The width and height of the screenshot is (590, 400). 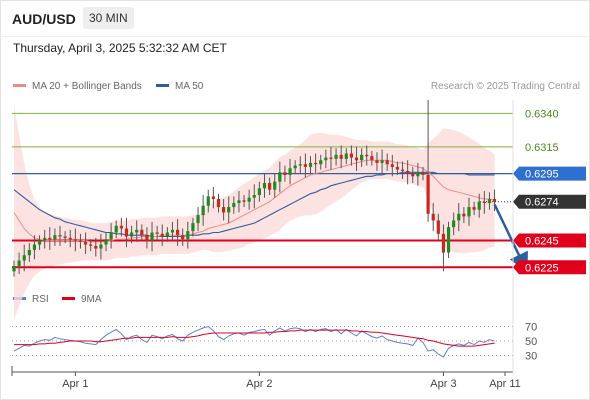 I want to click on research-credit: Research © 2025 Trading Central, so click(x=505, y=86).